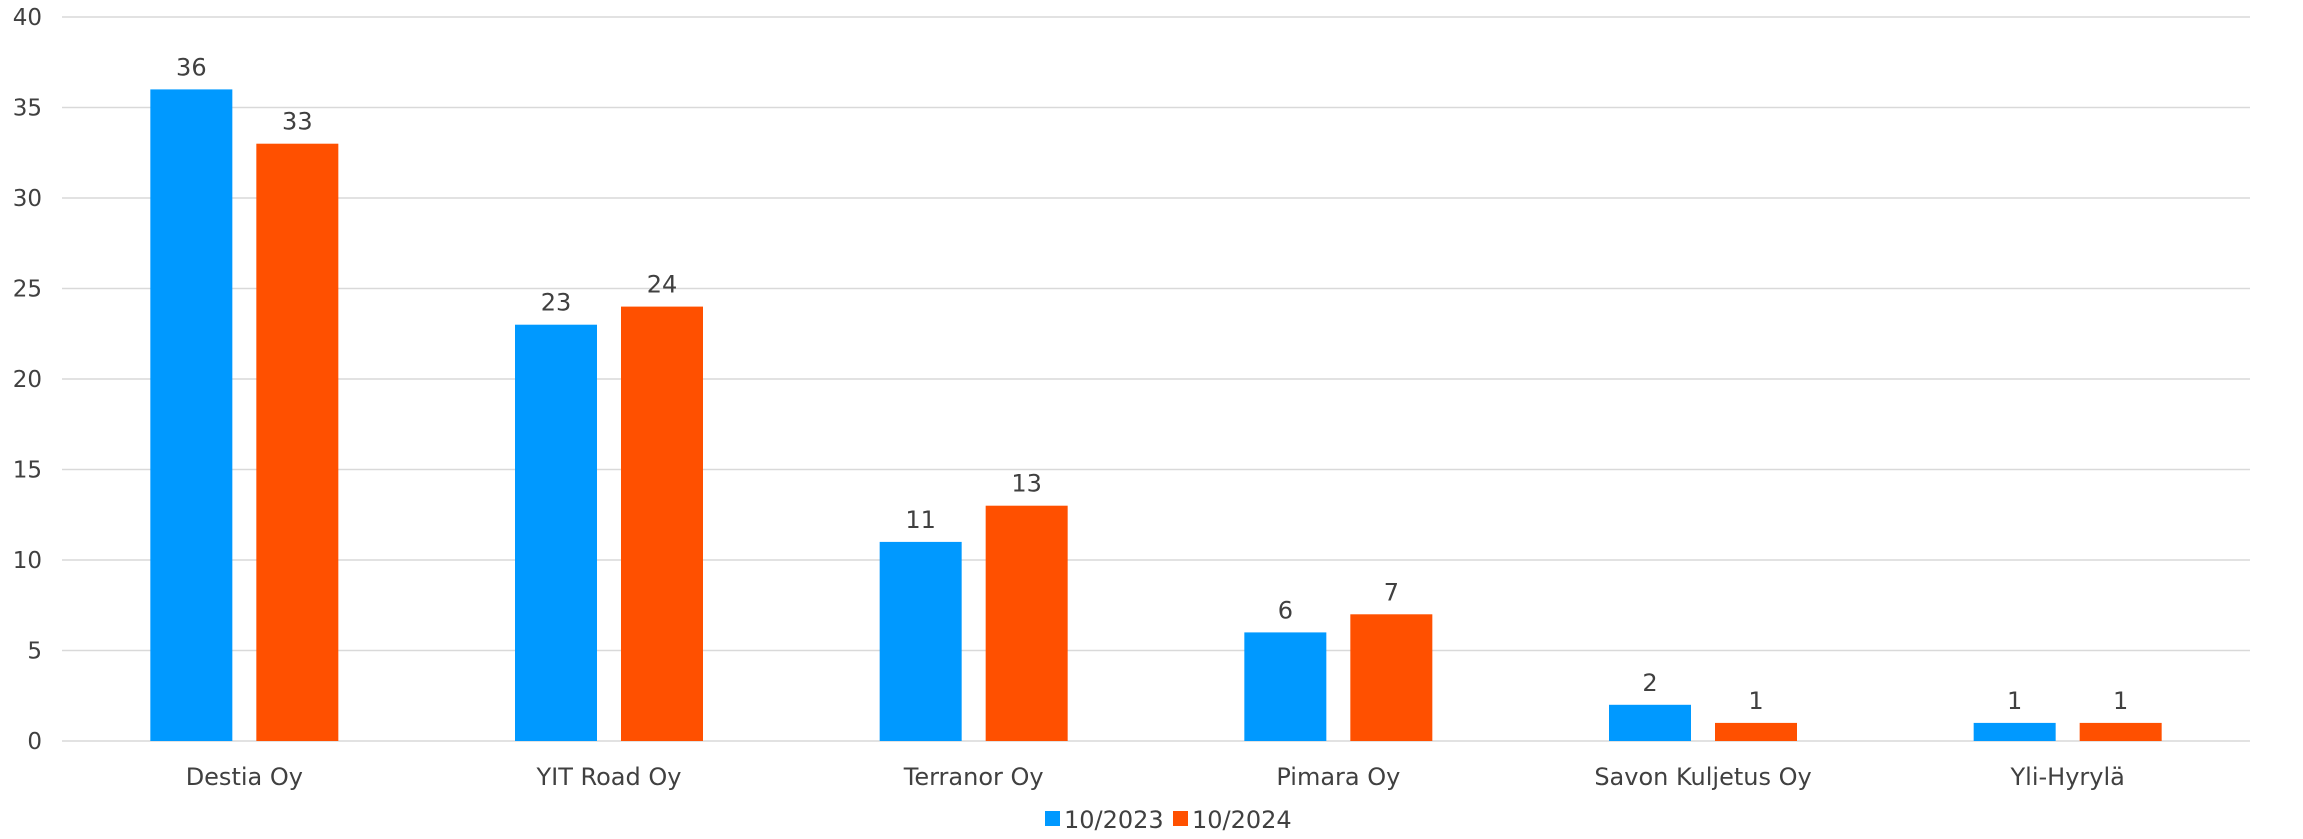 The width and height of the screenshot is (2303, 839). Describe the element at coordinates (244, 777) in the screenshot. I see `x-category-label: Destia Oy` at that location.